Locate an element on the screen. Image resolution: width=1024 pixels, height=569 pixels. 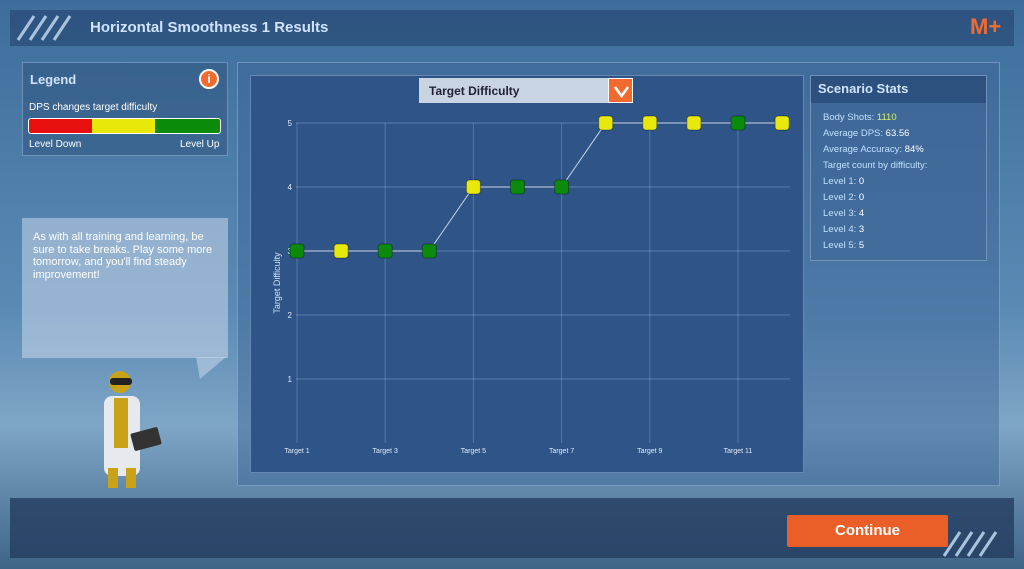
stat-value: 84% is located at coordinates (914, 149).